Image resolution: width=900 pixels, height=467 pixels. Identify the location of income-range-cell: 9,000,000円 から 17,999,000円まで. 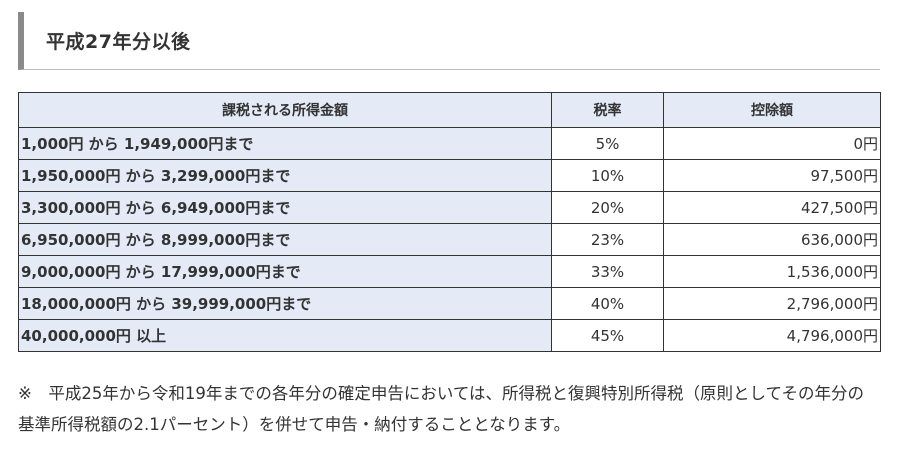
(285, 271).